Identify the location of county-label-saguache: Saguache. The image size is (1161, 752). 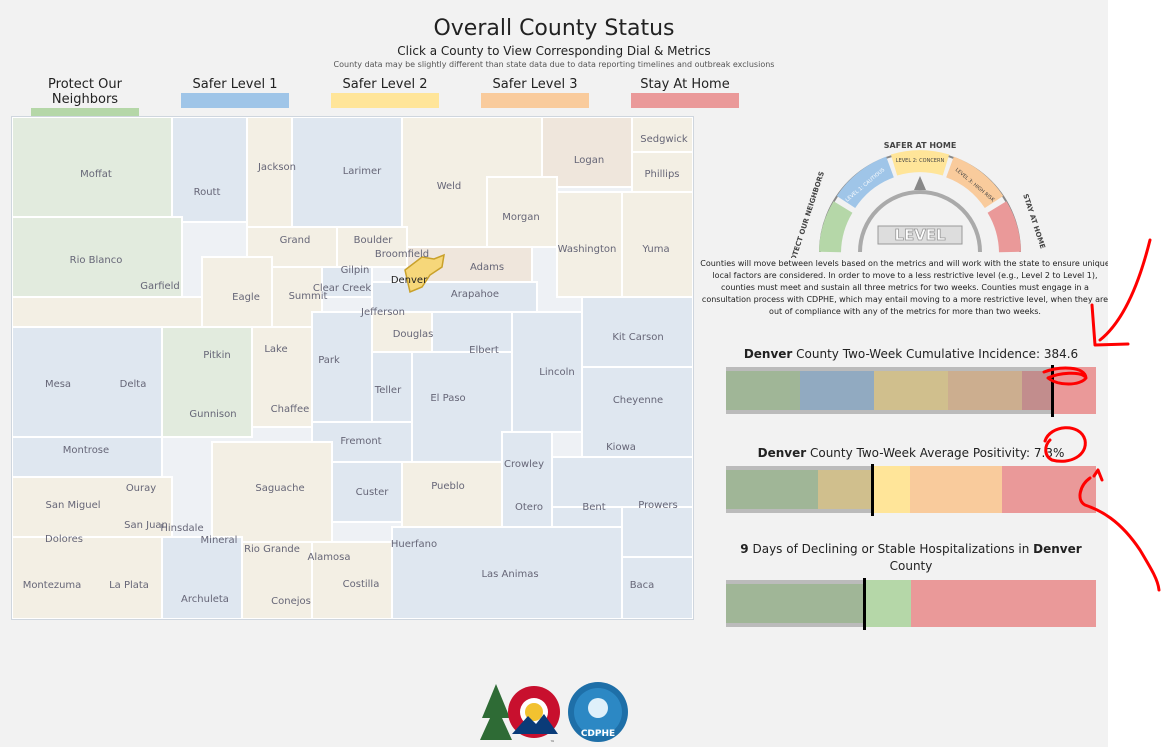
(279, 488).